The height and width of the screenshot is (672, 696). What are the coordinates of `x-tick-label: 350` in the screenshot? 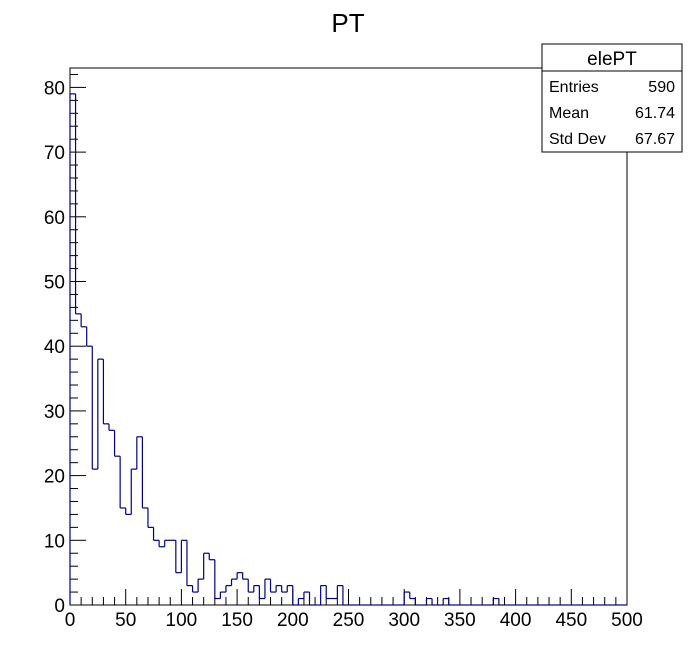 It's located at (460, 620).